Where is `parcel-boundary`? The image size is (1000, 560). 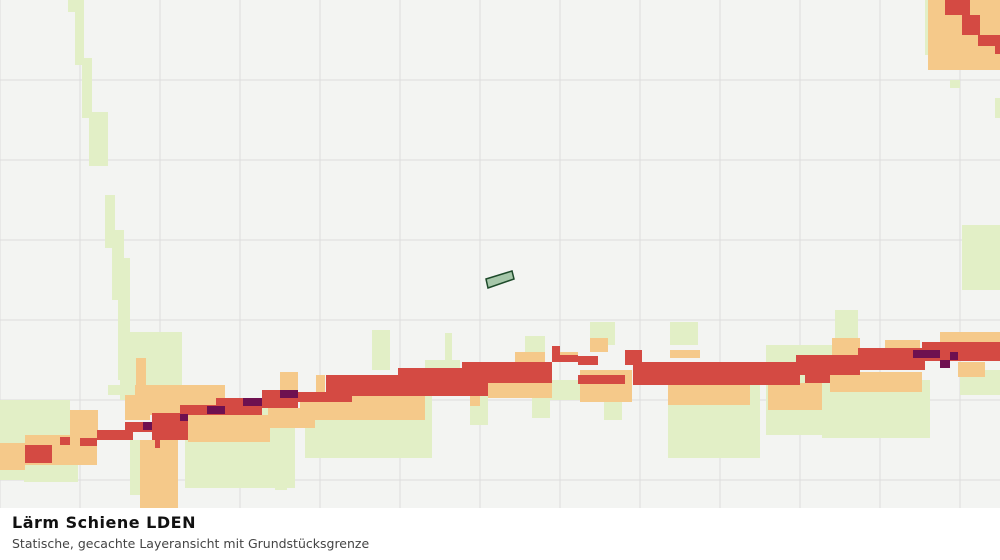
parcel-boundary is located at coordinates (500, 279).